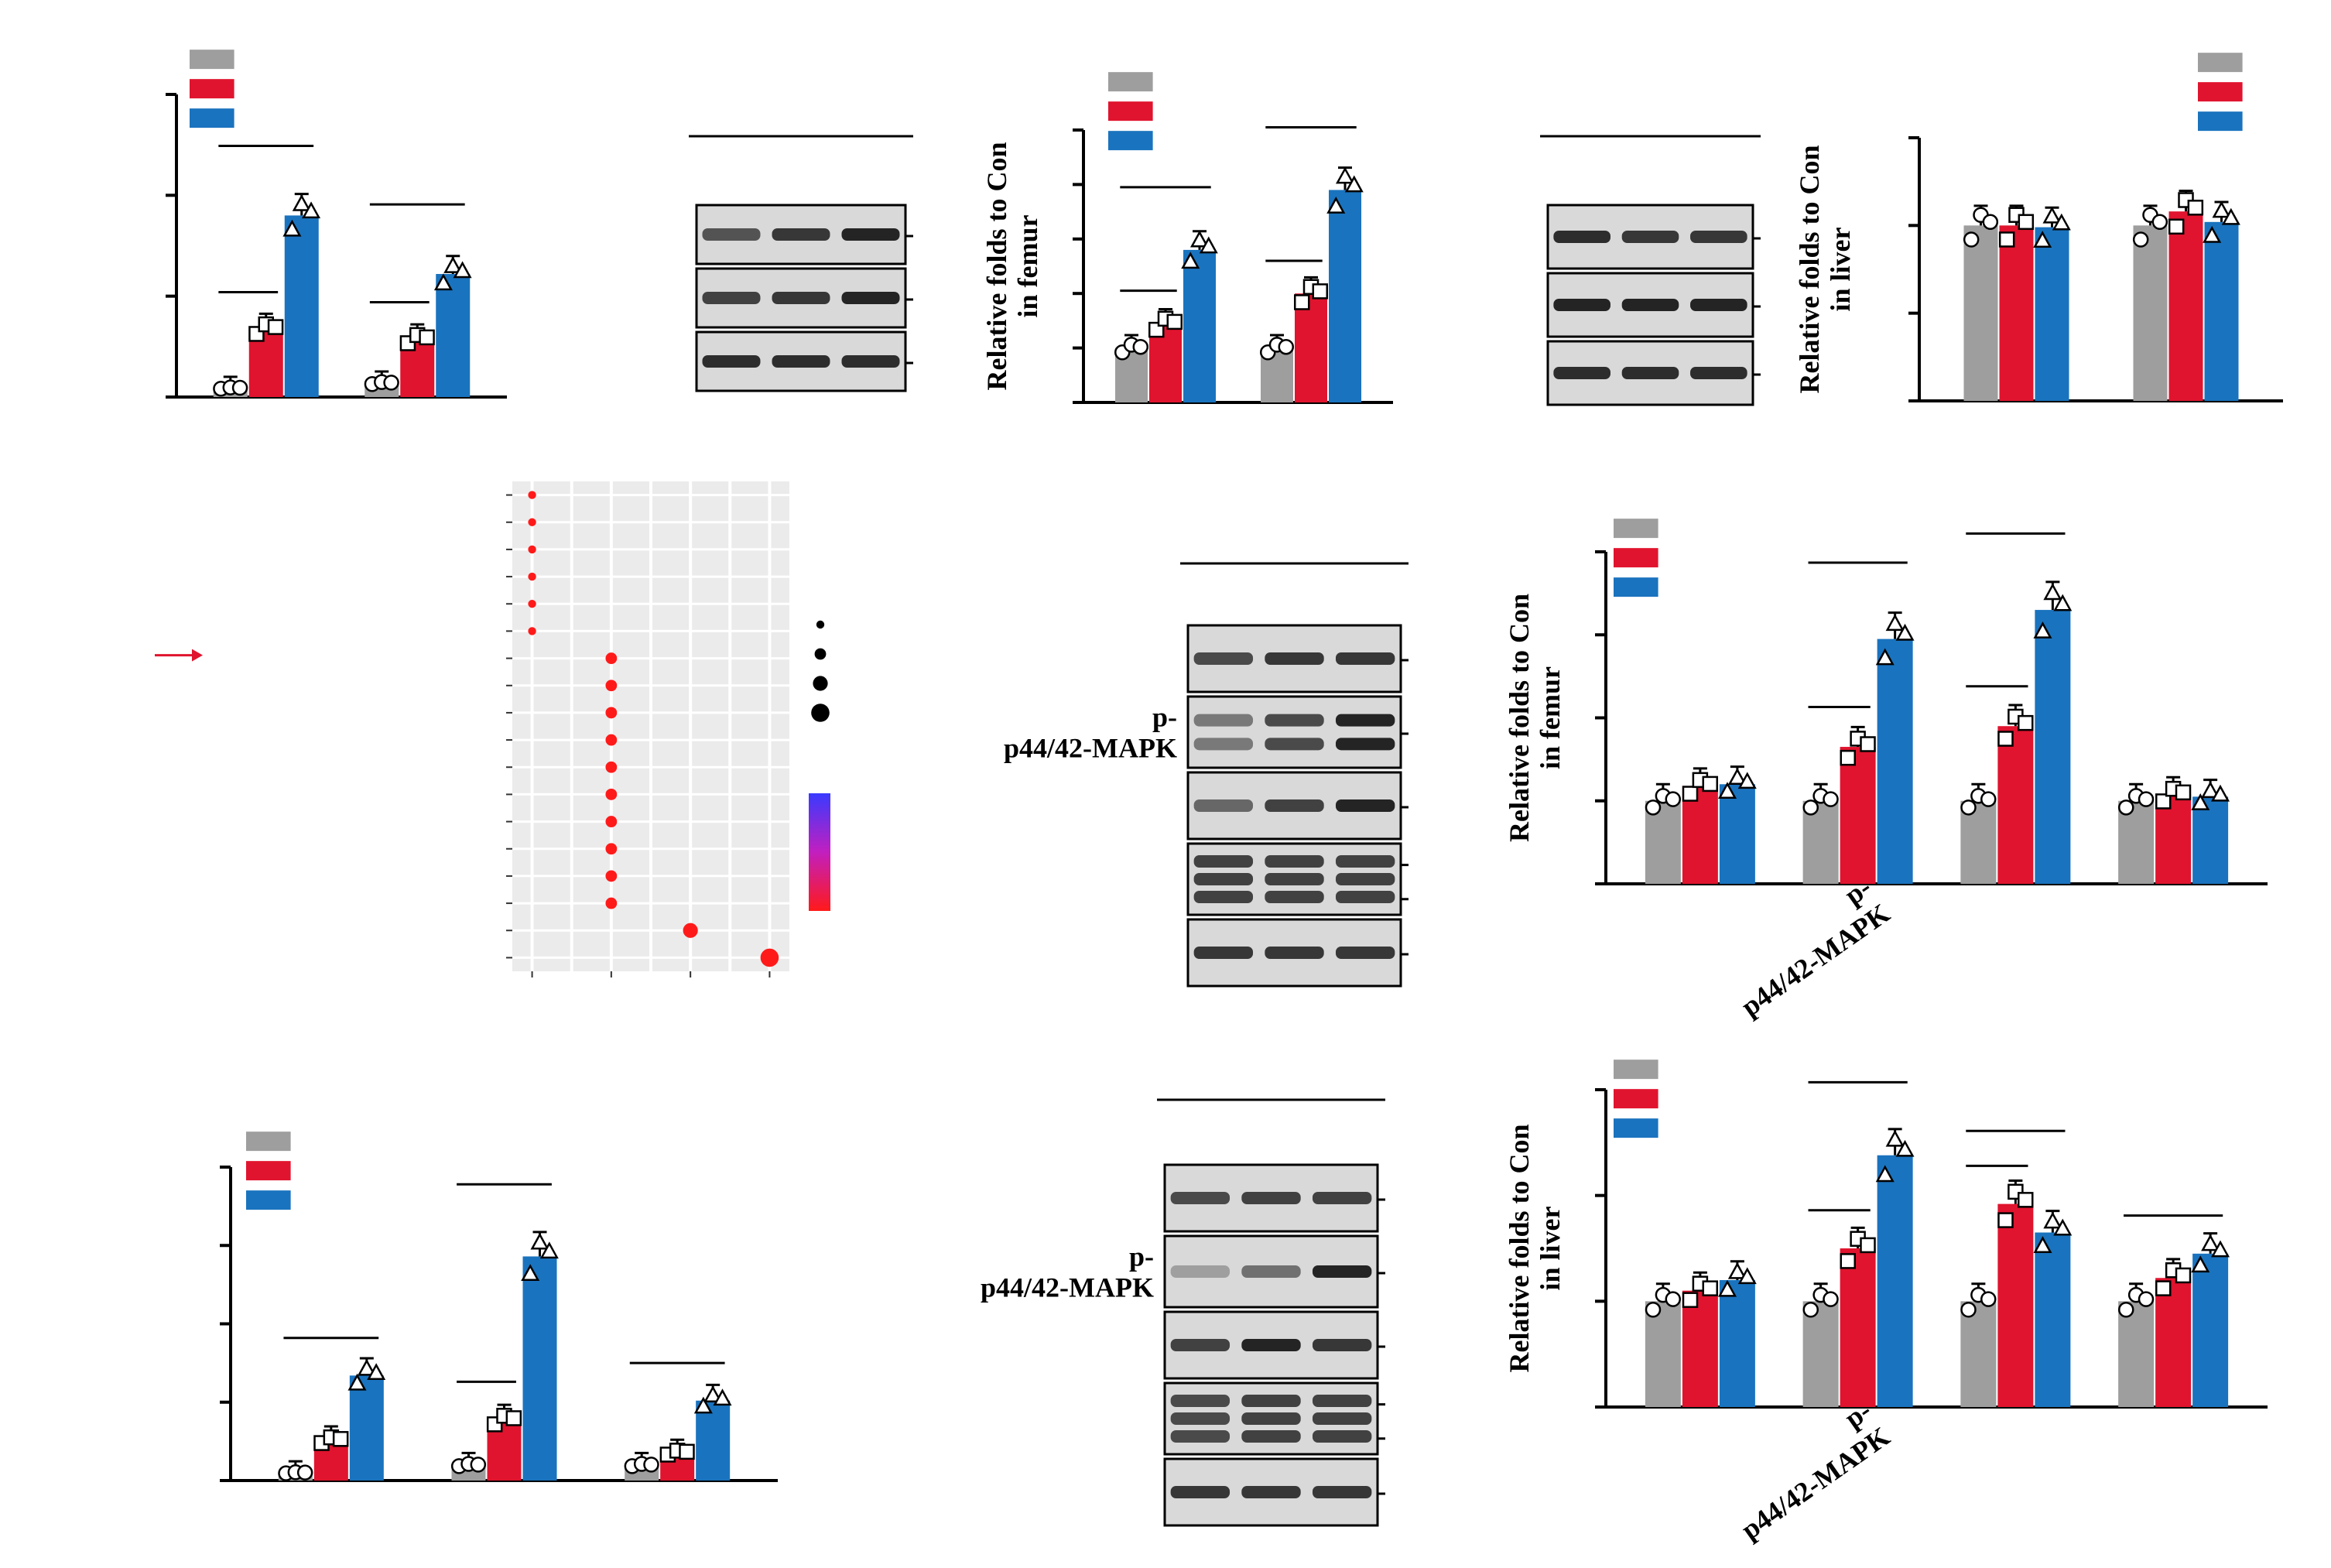 This screenshot has height=1568, width=2331. What do you see at coordinates (1027, 265) in the screenshot?
I see `y-axis-label-line: in femur` at bounding box center [1027, 265].